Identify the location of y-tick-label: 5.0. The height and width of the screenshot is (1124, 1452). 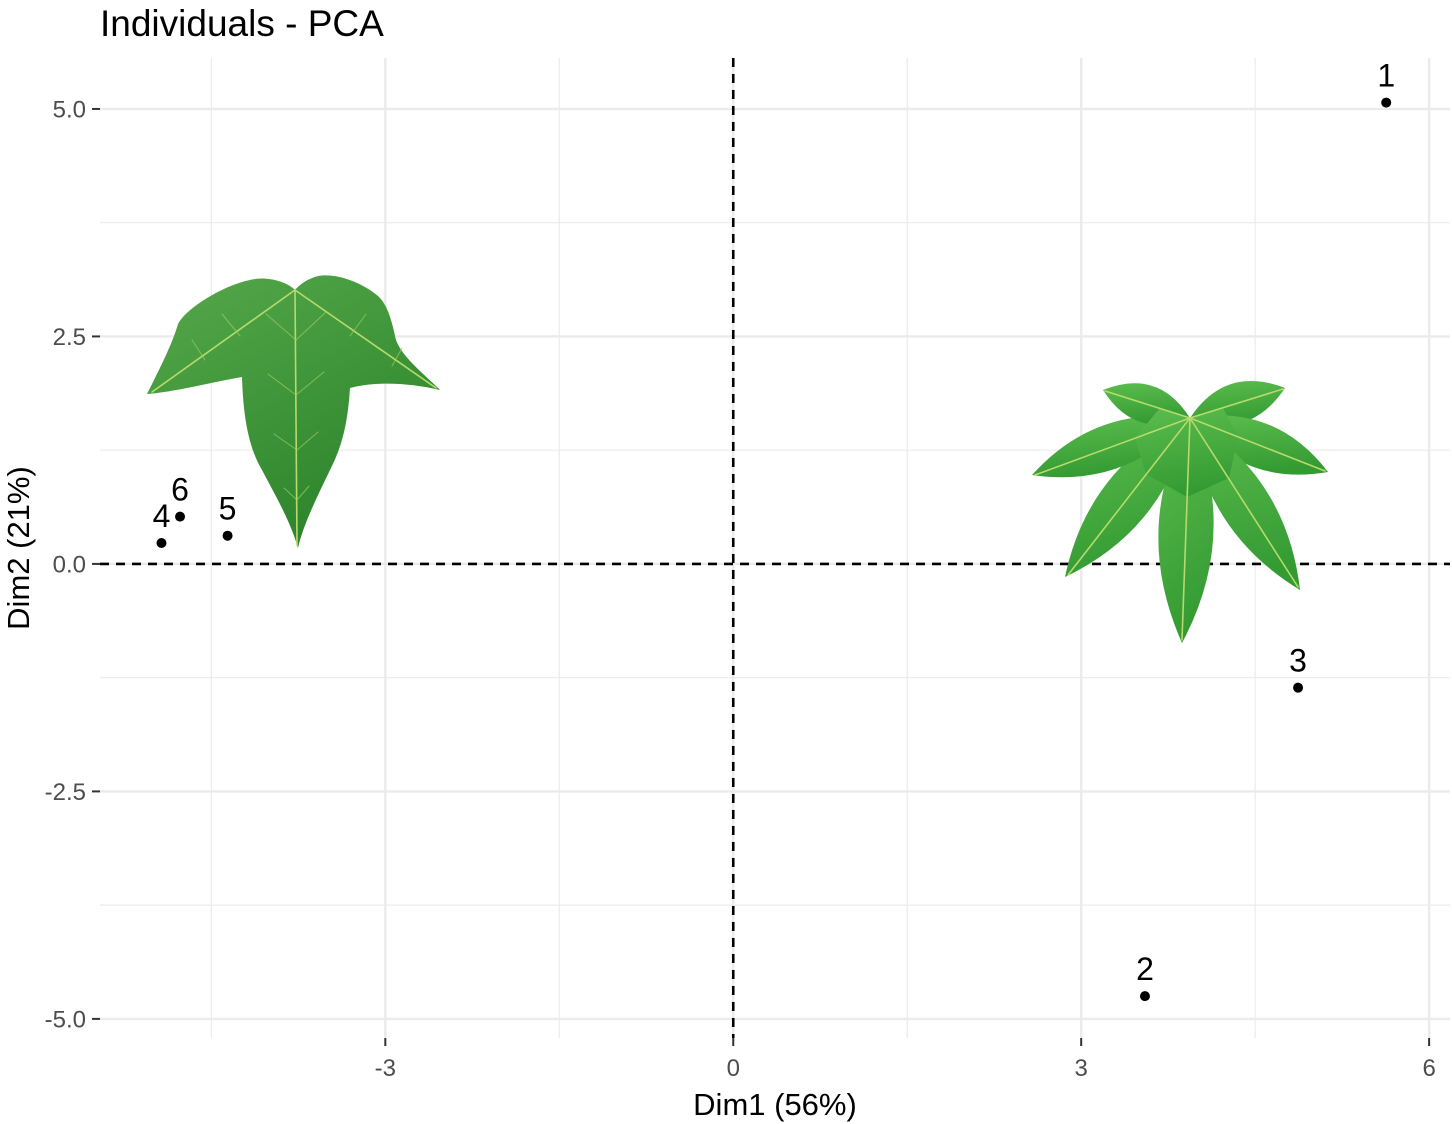
(69, 109).